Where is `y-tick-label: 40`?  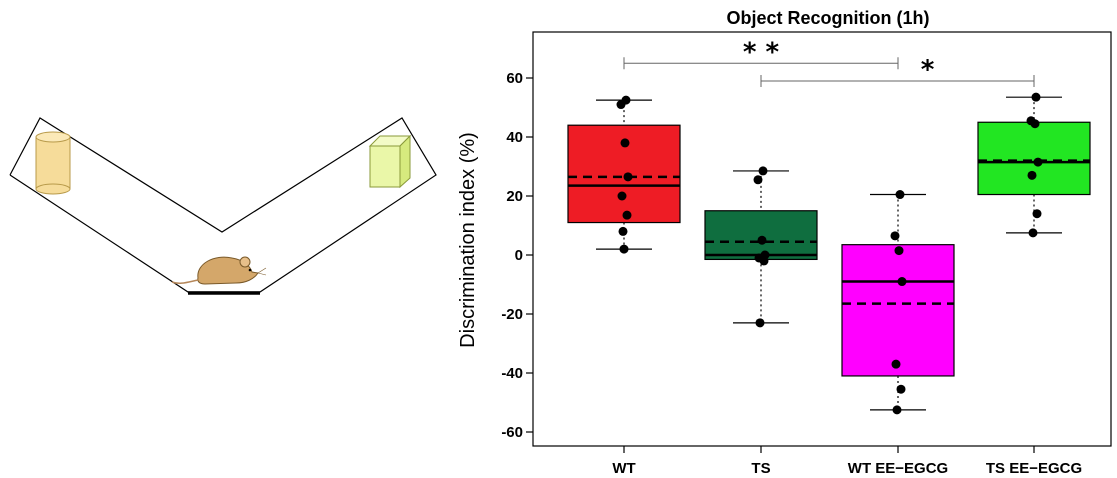
y-tick-label: 40 is located at coordinates (514, 137).